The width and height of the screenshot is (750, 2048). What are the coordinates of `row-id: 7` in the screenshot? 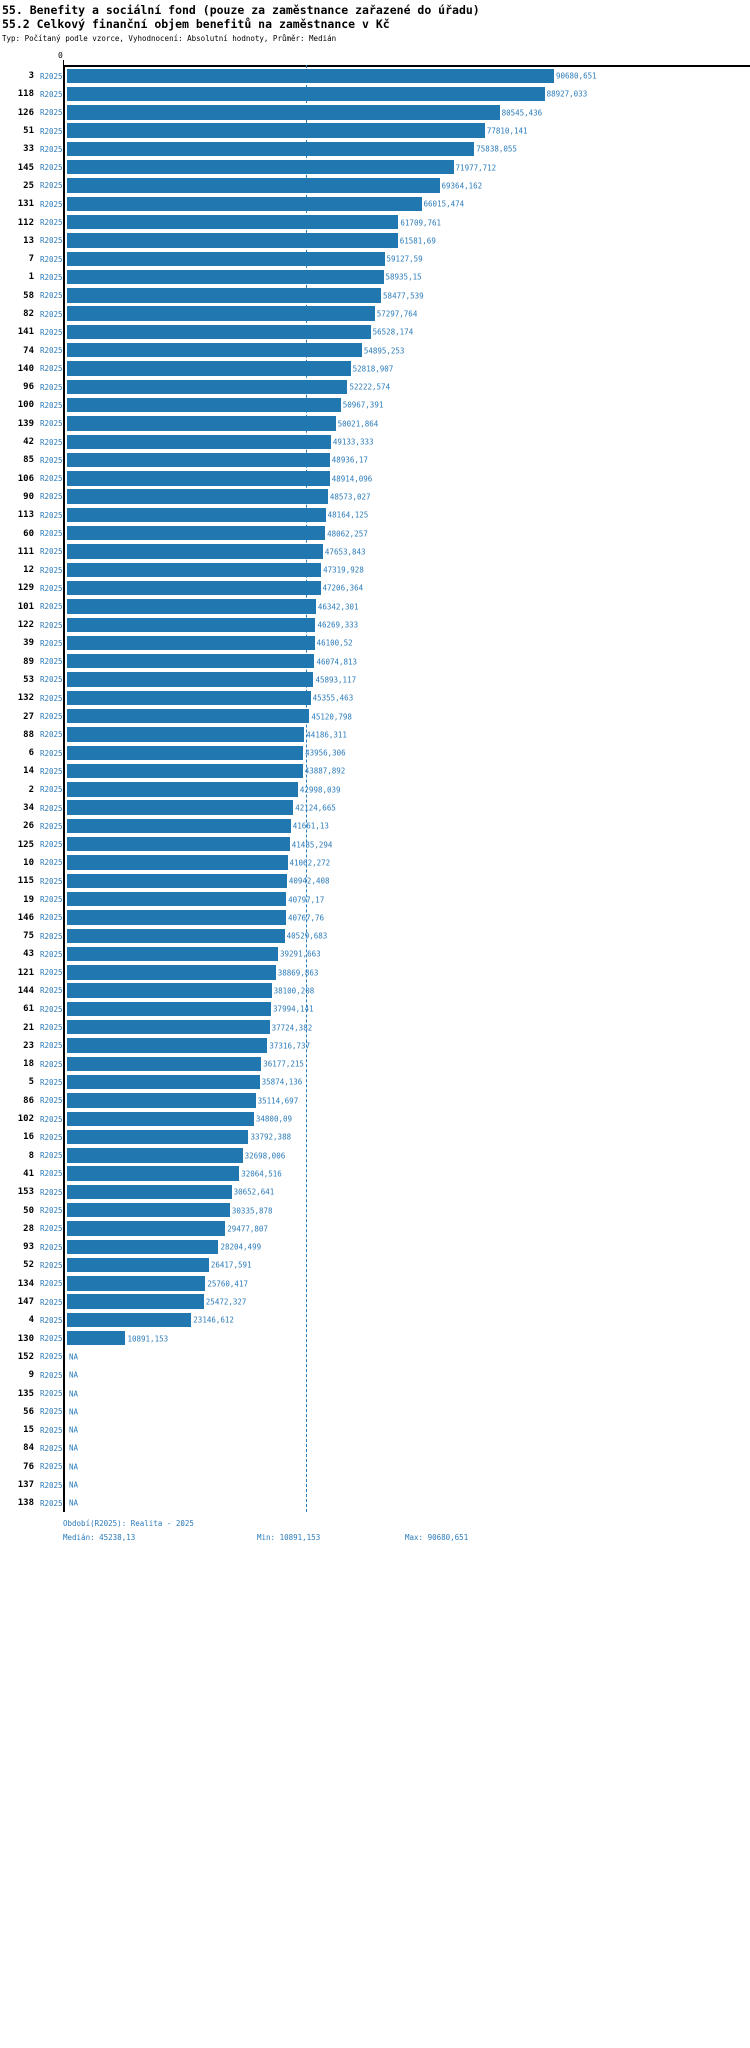 It's located at (31, 259).